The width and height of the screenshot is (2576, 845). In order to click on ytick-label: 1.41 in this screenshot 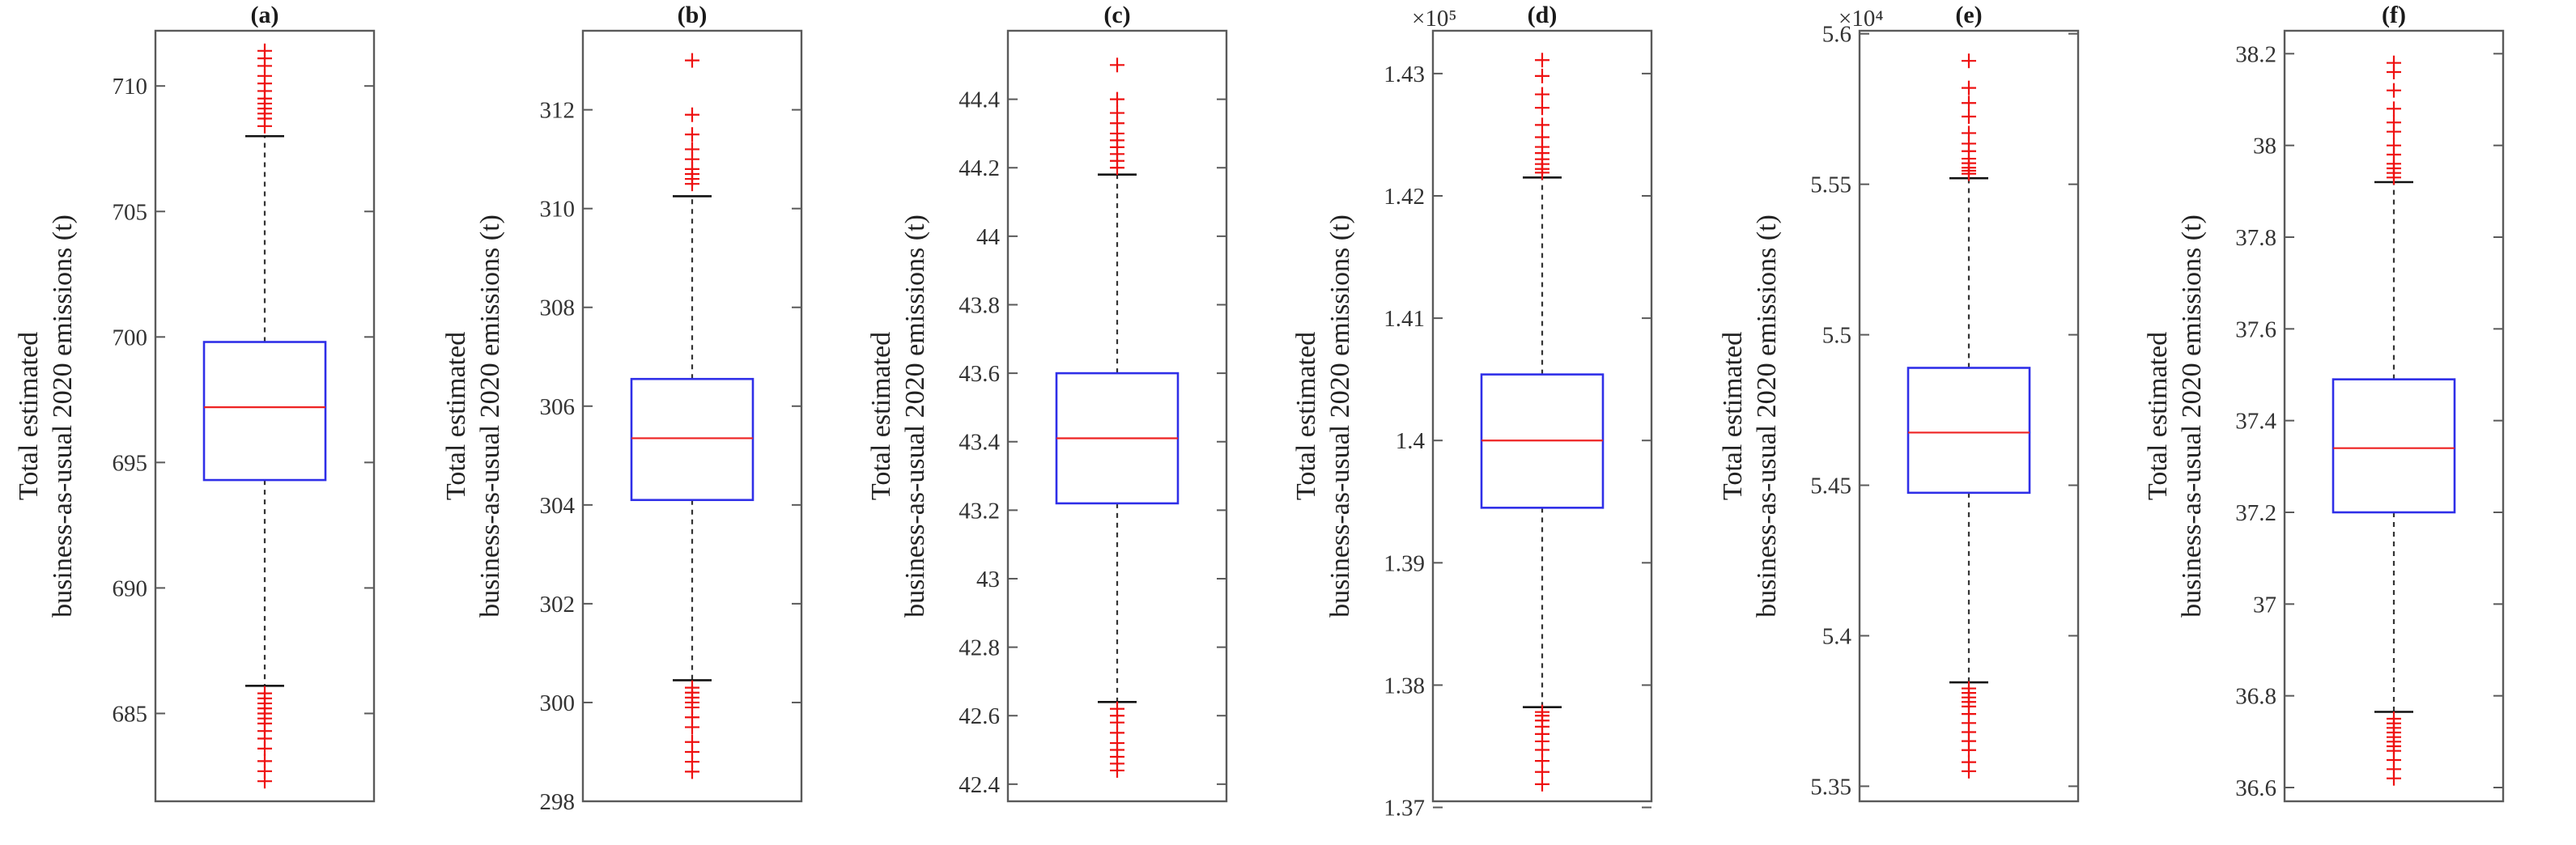, I will do `click(1404, 319)`.